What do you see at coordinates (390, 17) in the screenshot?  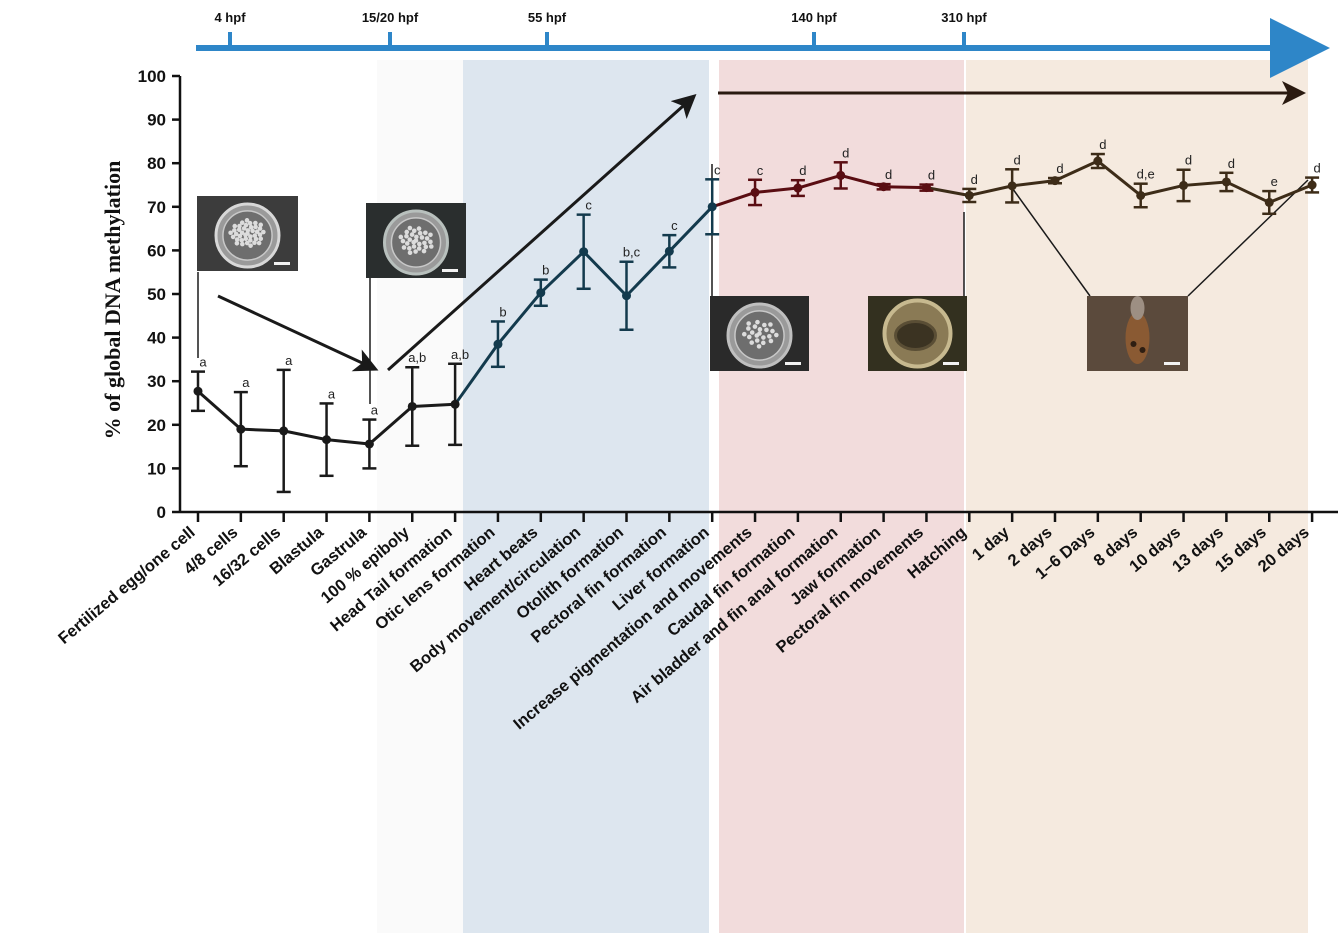 I see `timeline-label: 15/20 hpf` at bounding box center [390, 17].